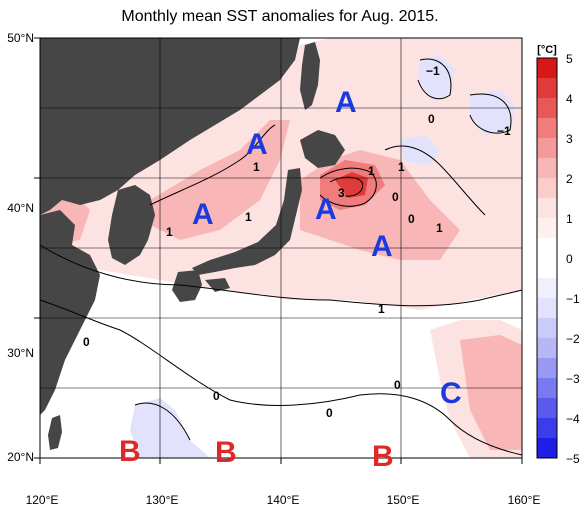 This screenshot has height=512, width=585. What do you see at coordinates (70, 312) in the screenshot?
I see `land-china-coast` at bounding box center [70, 312].